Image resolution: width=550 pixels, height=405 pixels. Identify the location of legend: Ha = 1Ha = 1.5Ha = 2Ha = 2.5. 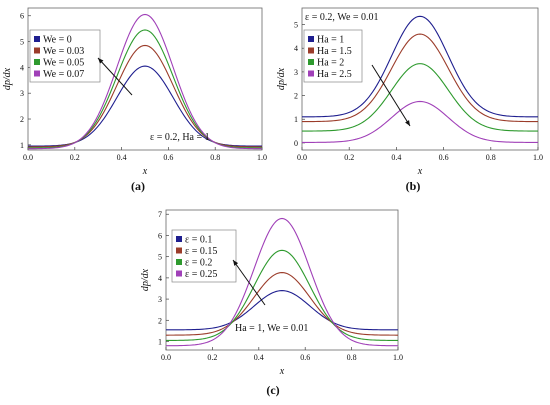
(333, 56).